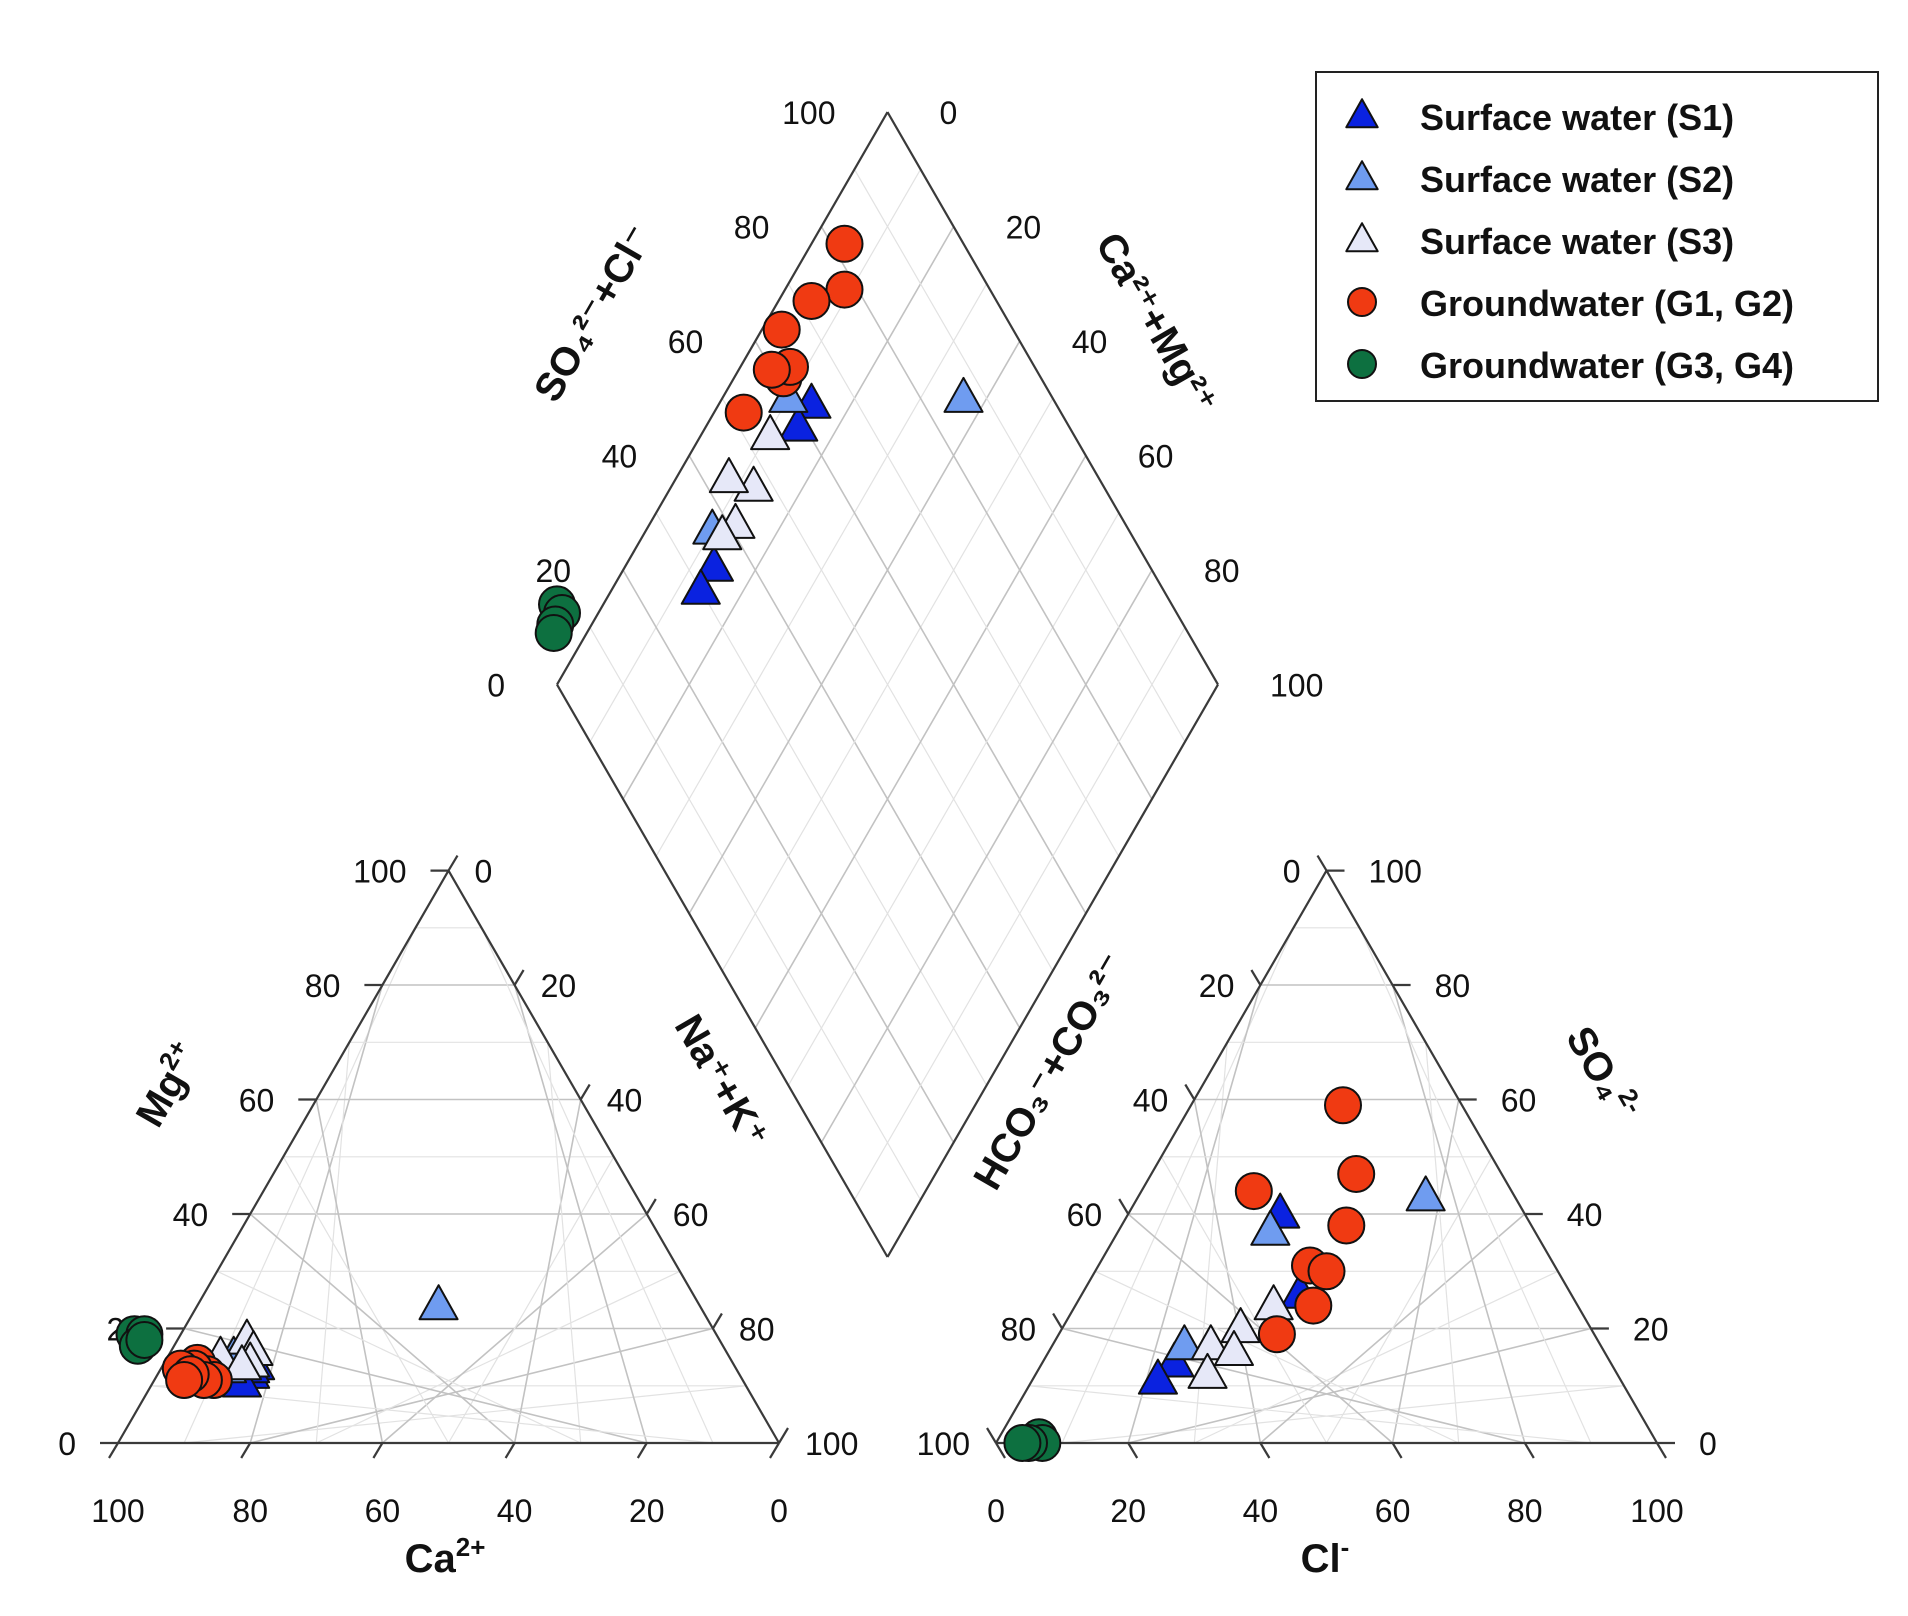 The height and width of the screenshot is (1616, 1908). I want to click on tick-label-ca-mg: 20, so click(1024, 228).